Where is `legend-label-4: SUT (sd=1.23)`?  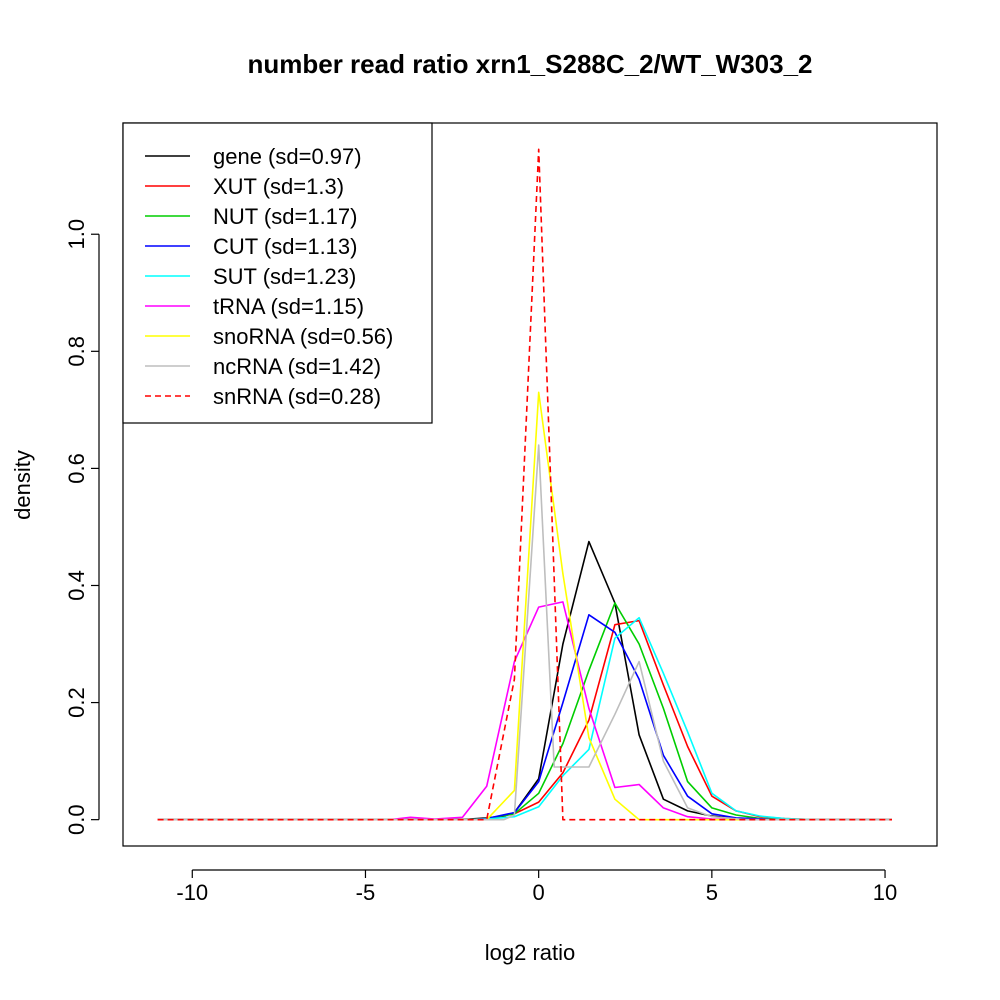
legend-label-4: SUT (sd=1.23) is located at coordinates (284, 276).